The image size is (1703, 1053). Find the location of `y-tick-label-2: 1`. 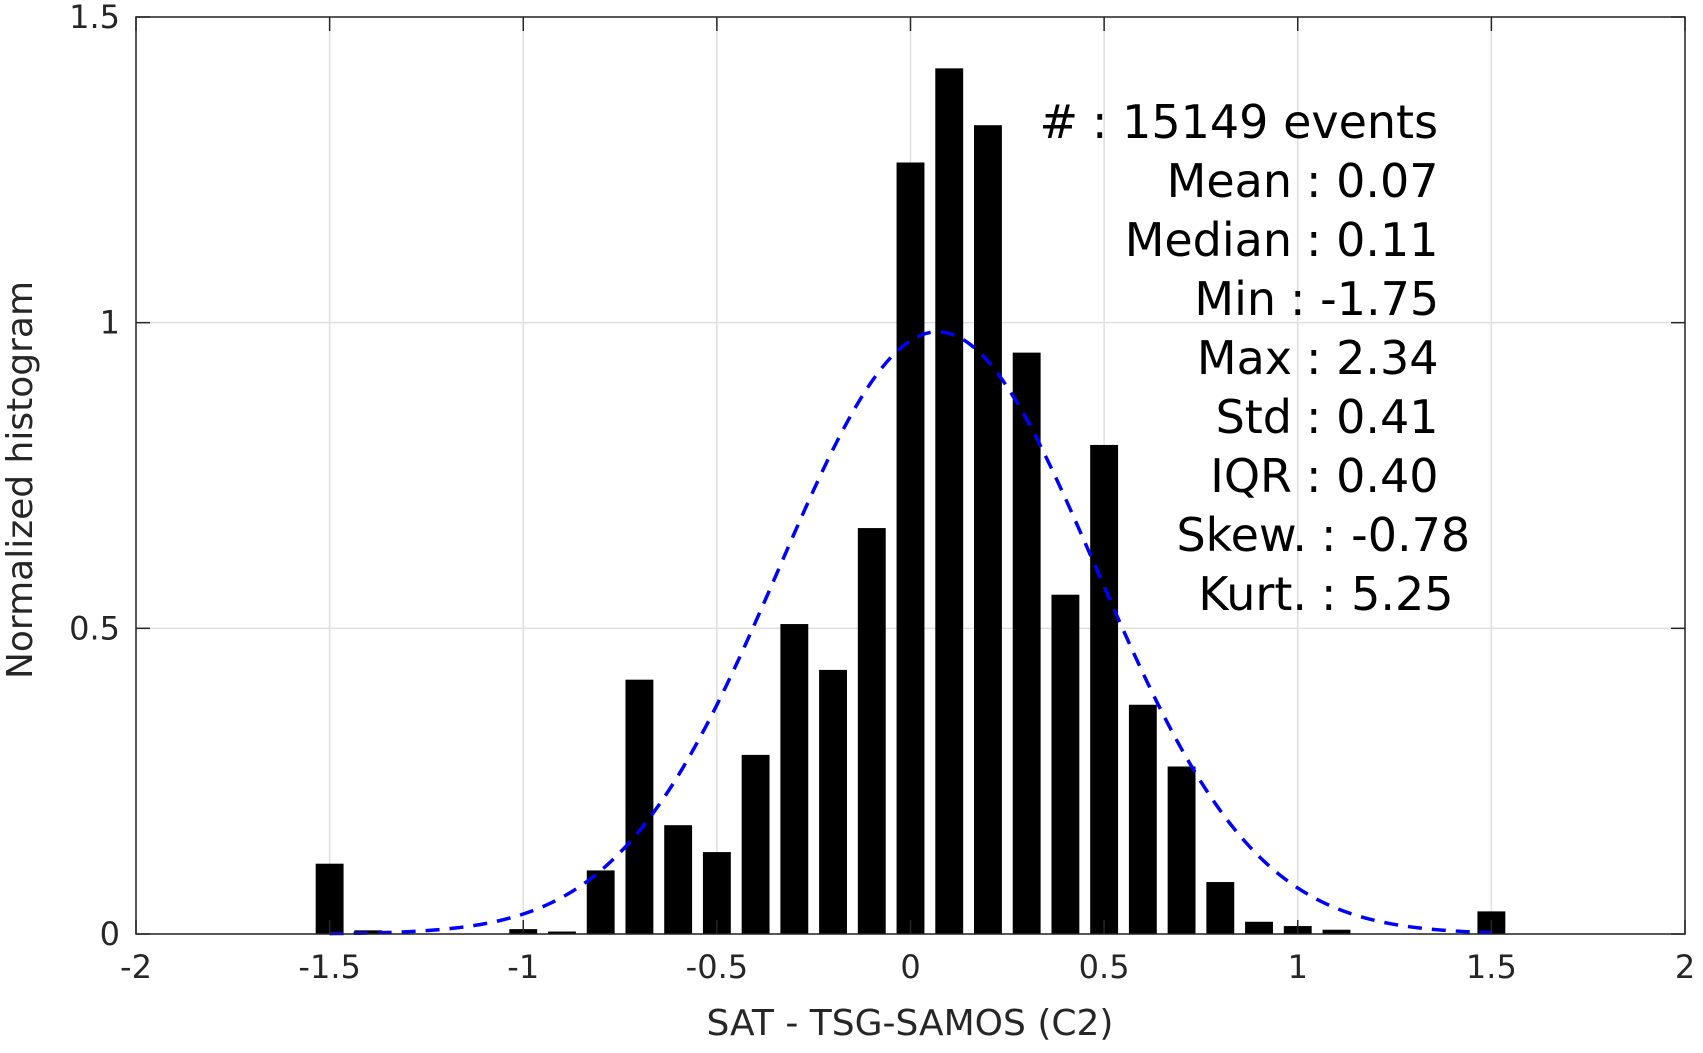

y-tick-label-2: 1 is located at coordinates (110, 323).